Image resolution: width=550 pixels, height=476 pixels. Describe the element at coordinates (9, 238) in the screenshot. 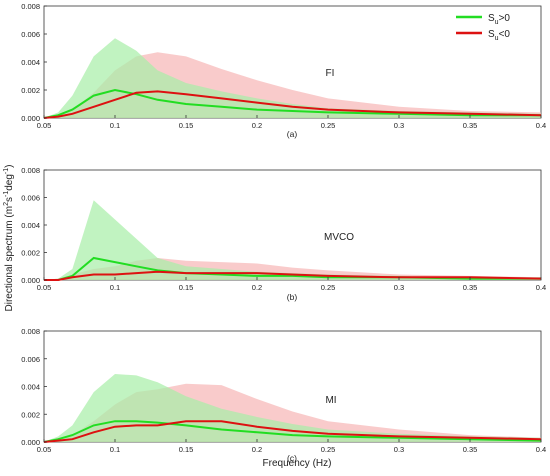

I see `y-axis-label: Directional spectrum (m2s-1deg-1)` at that location.